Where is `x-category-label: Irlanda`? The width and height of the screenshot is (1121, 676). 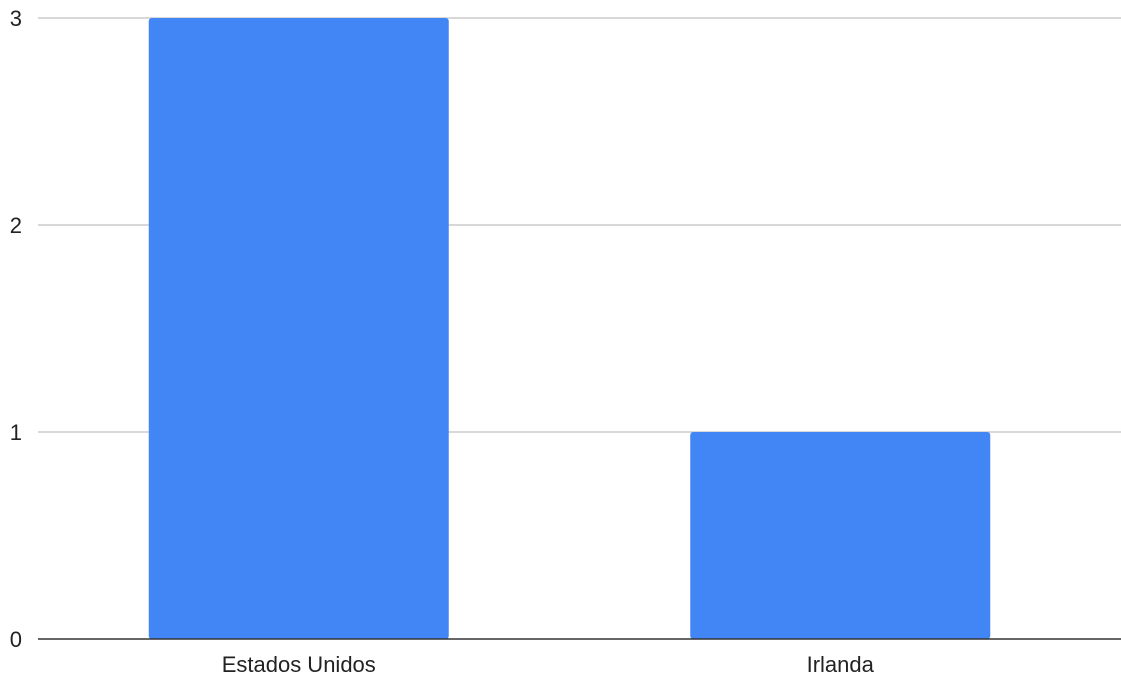
x-category-label: Irlanda is located at coordinates (841, 664).